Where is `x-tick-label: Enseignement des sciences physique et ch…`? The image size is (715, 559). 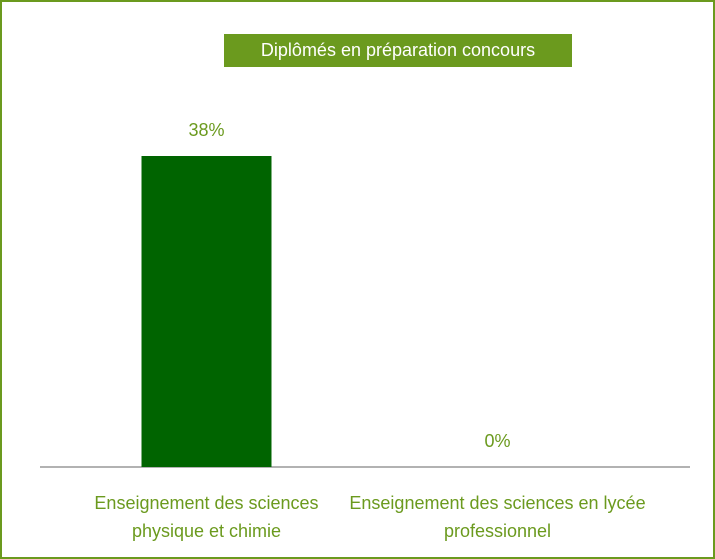 x-tick-label: Enseignement des sciences physique et ch… is located at coordinates (206, 517).